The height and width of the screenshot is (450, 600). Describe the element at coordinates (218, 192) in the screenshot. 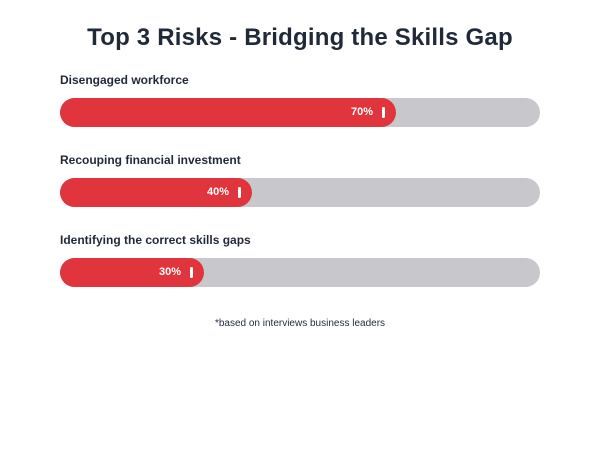

I see `bar-value-label: 40%` at that location.